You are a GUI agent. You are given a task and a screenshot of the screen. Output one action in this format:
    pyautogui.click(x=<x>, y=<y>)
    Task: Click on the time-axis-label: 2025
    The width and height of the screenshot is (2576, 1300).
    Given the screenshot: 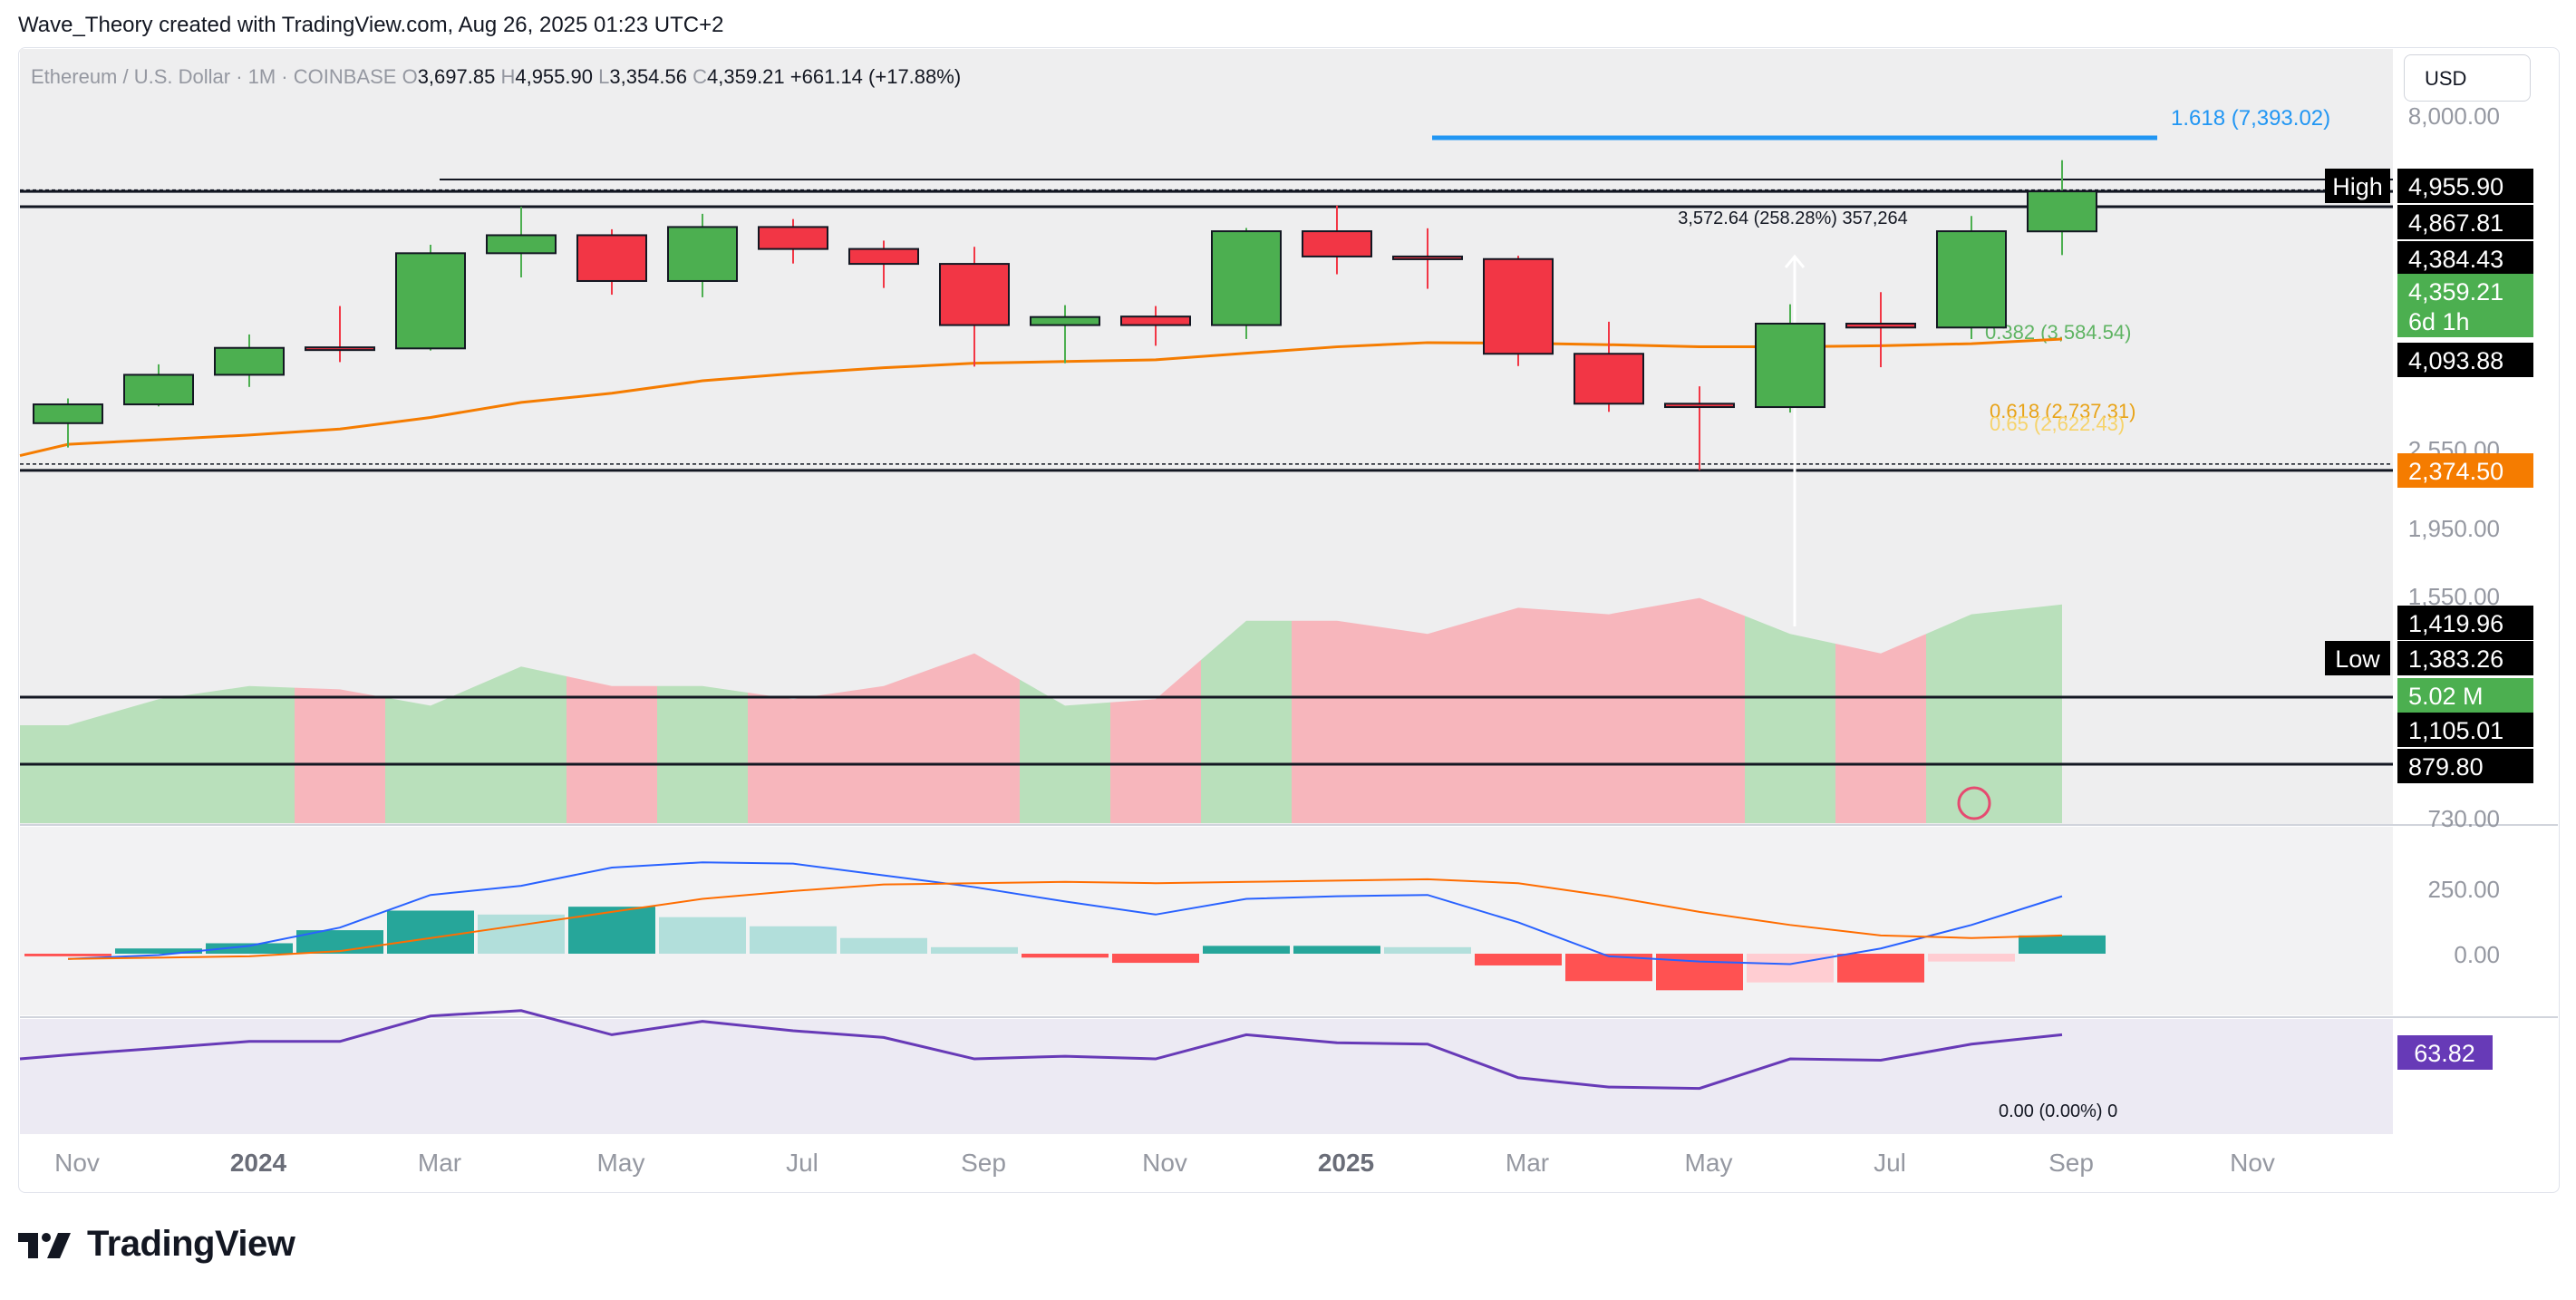 What is the action you would take?
    pyautogui.click(x=1346, y=1163)
    